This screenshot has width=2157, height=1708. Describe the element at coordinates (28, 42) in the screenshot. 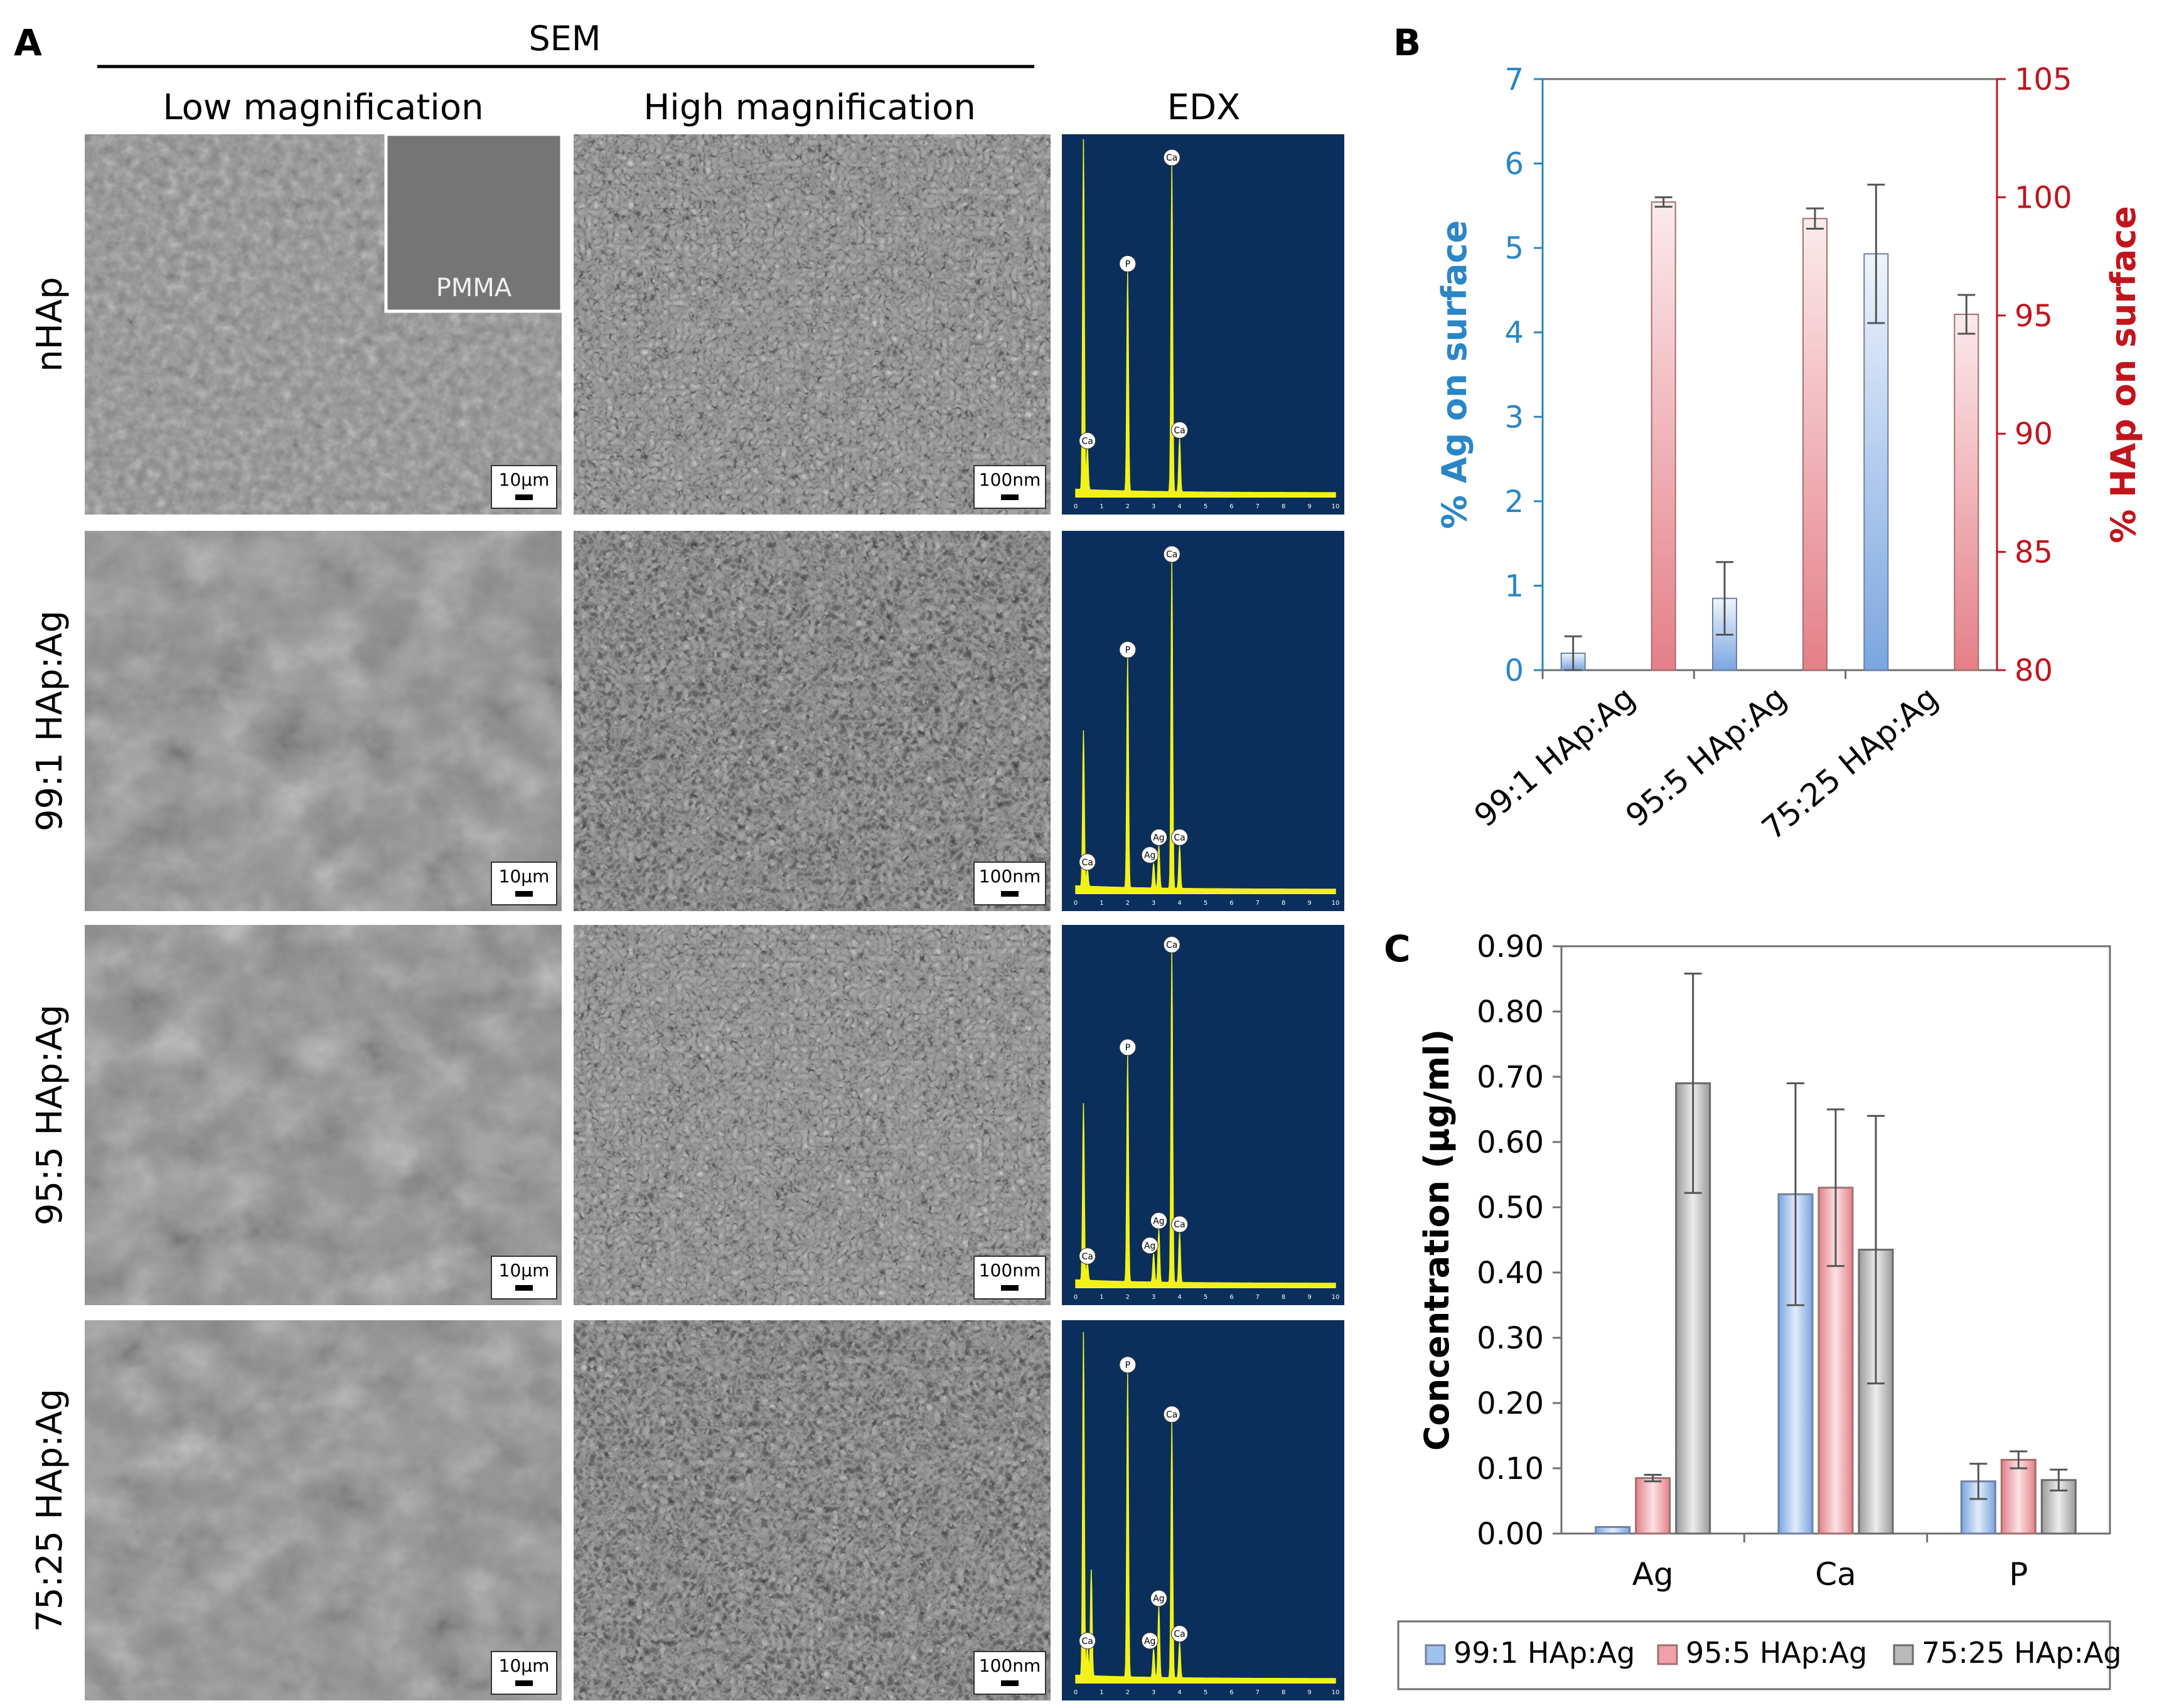

I see `panel-a-label: A` at that location.